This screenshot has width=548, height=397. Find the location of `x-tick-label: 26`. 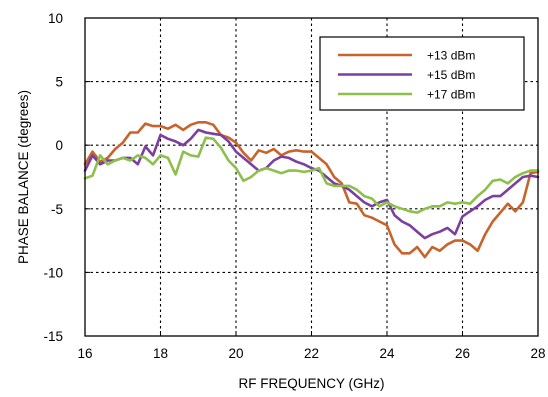

x-tick-label: 26 is located at coordinates (462, 353).